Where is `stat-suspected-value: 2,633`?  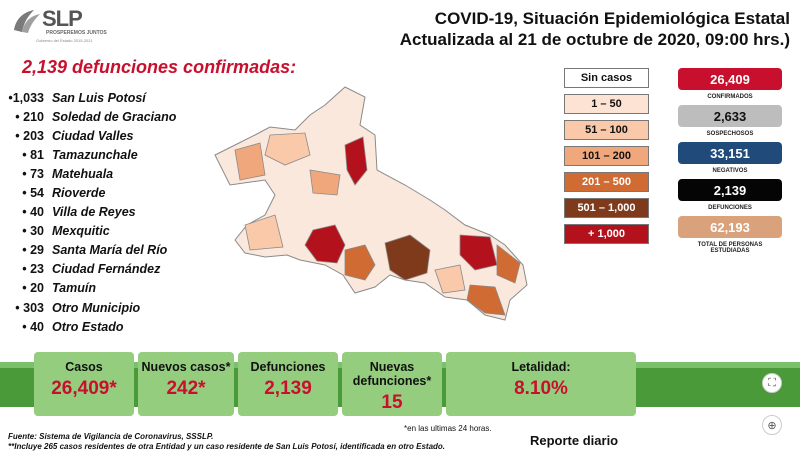 stat-suspected-value: 2,633 is located at coordinates (730, 116).